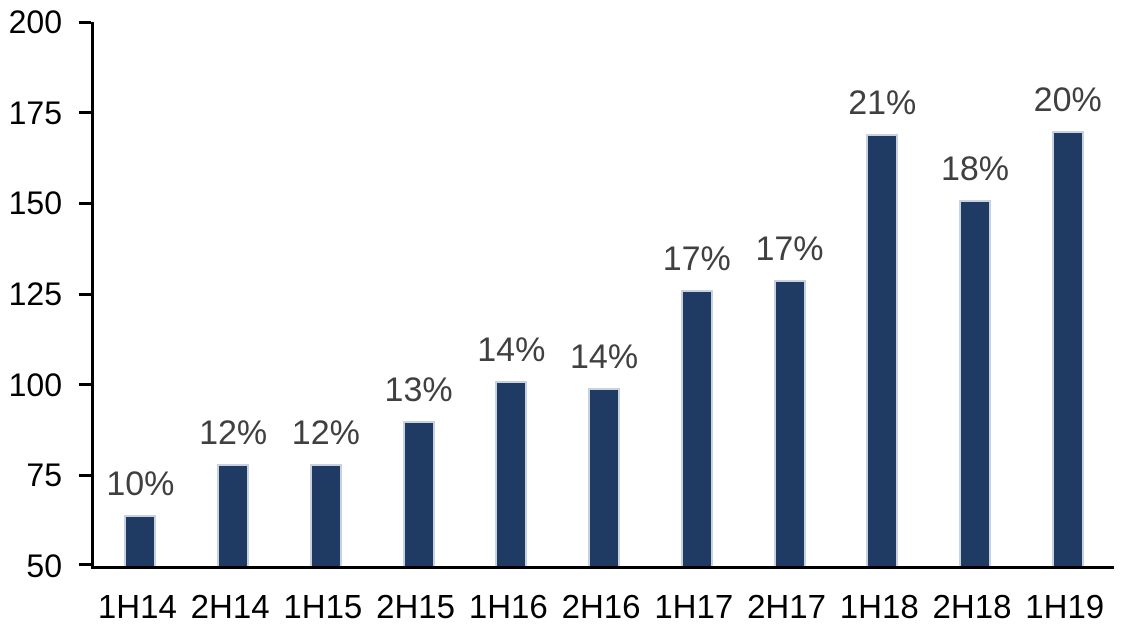 The height and width of the screenshot is (641, 1129). I want to click on bar-2H16, so click(604, 477).